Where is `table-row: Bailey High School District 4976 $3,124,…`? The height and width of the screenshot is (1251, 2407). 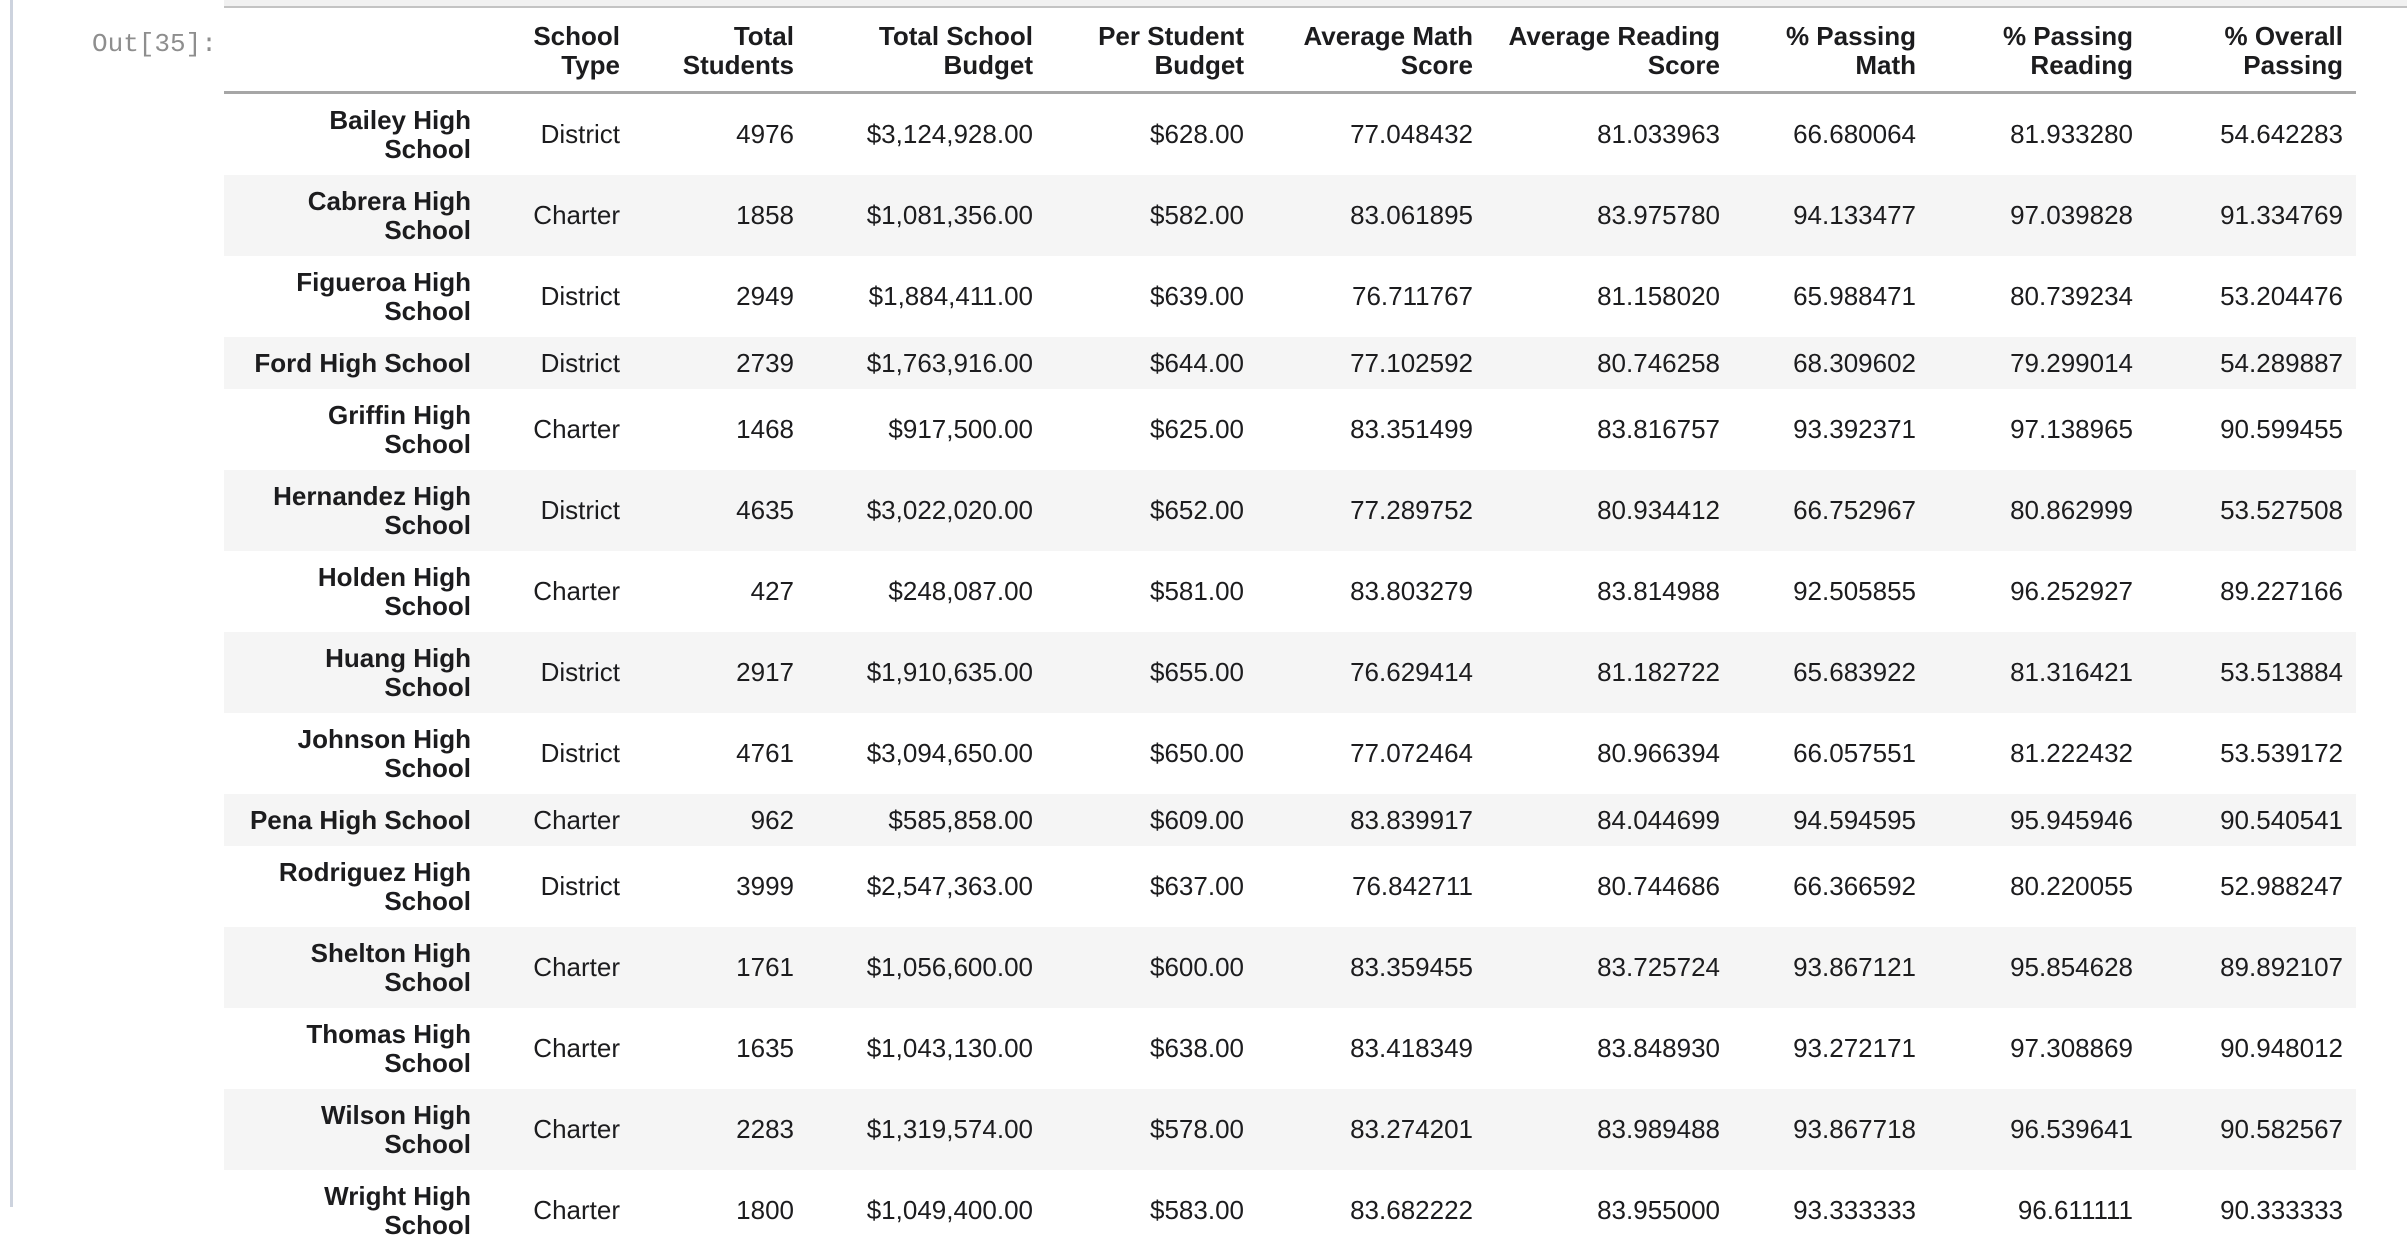
table-row: Bailey High School District 4976 $3,124,… is located at coordinates (1290, 134).